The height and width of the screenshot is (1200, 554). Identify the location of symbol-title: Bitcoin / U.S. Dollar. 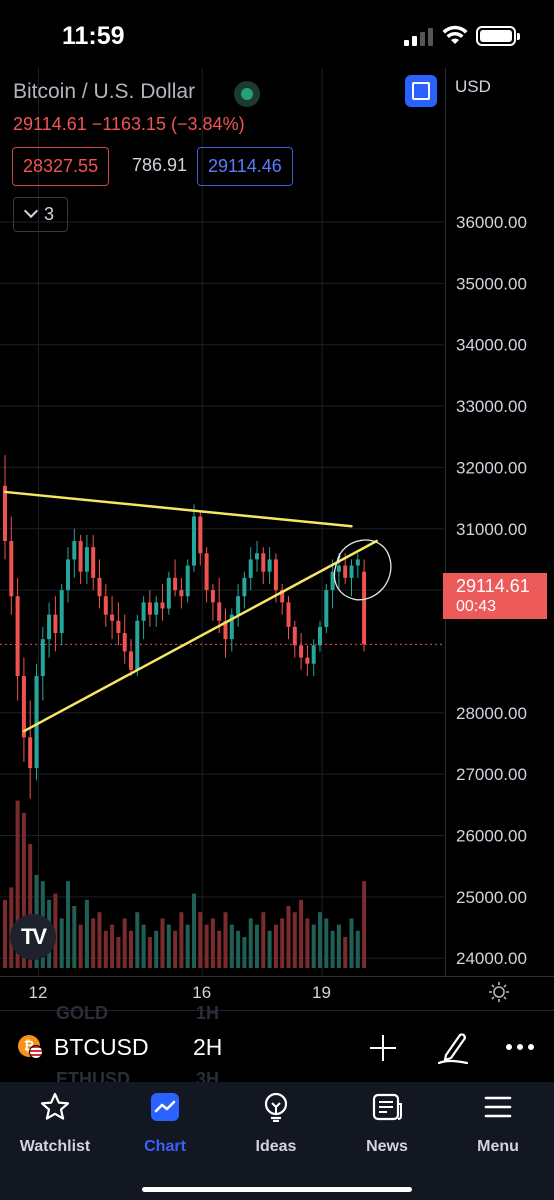
(104, 91).